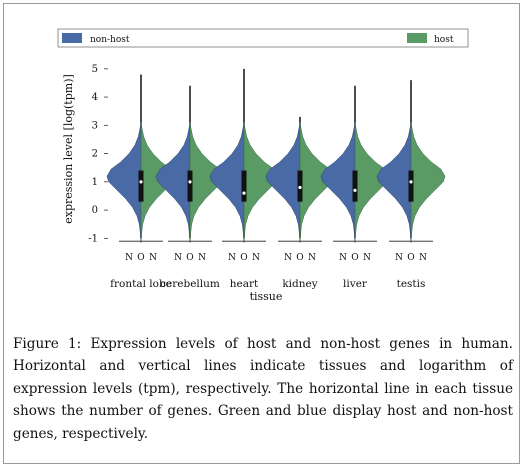  Describe the element at coordinates (68, 149) in the screenshot. I see `y-axis-label: expression level [log(tpm)]` at that location.